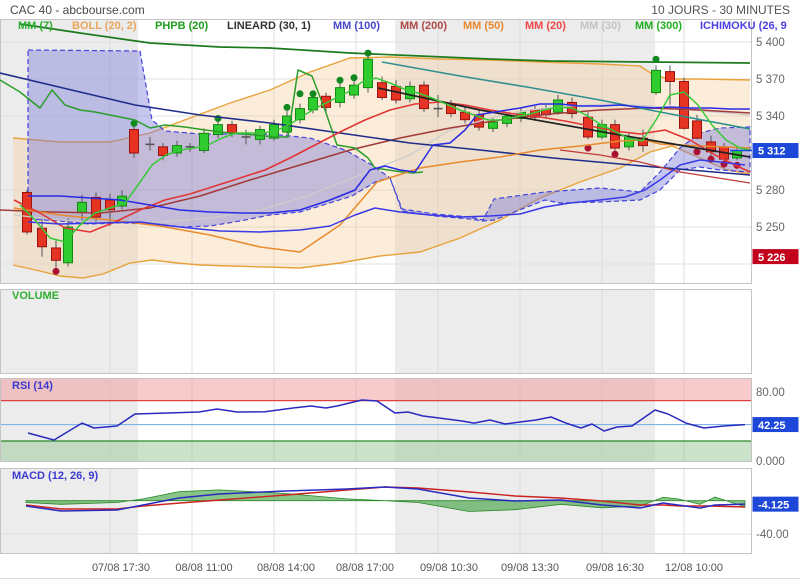 This screenshot has height=580, width=800. Describe the element at coordinates (743, 26) in the screenshot. I see `legend-item-ichimoku-26-9: ICHIMOKU (26, 9` at that location.